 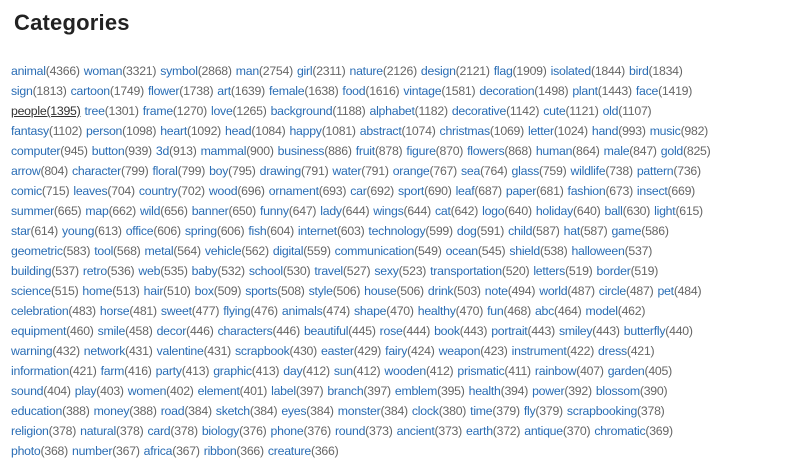 I want to click on category-link-digital: digital(559), so click(x=302, y=251).